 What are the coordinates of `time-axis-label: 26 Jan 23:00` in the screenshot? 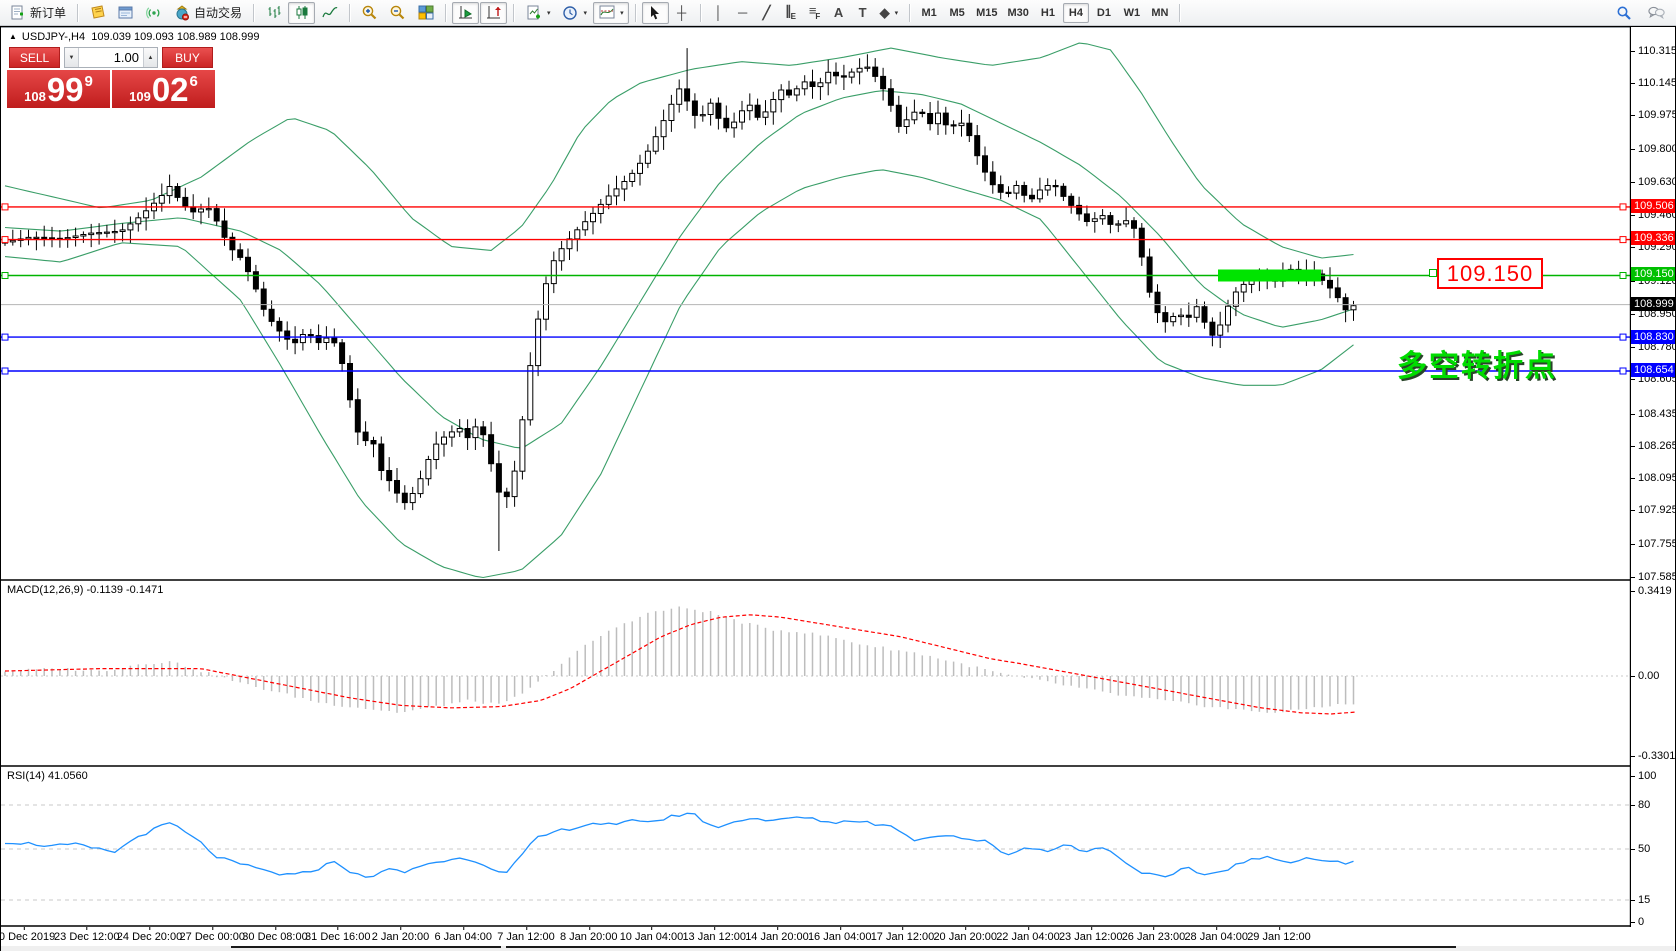 It's located at (1153, 935).